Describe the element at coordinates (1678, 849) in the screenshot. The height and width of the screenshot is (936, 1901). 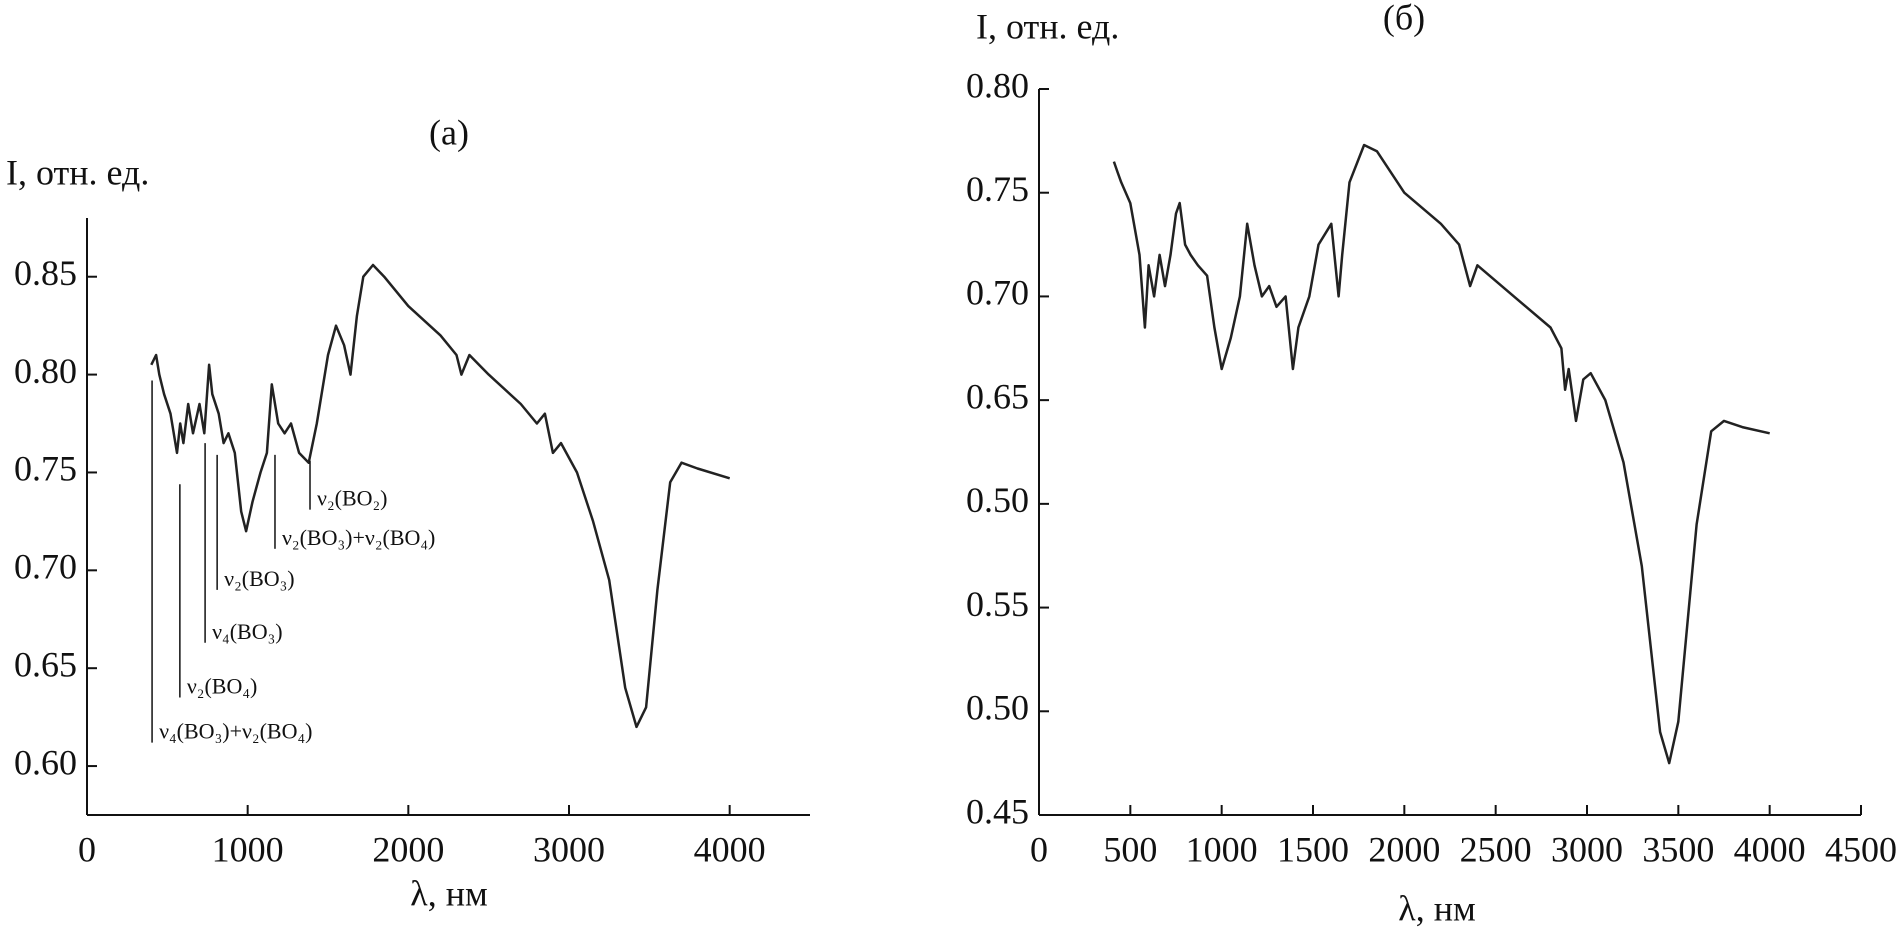
I see `x-tick-label: 3500` at that location.